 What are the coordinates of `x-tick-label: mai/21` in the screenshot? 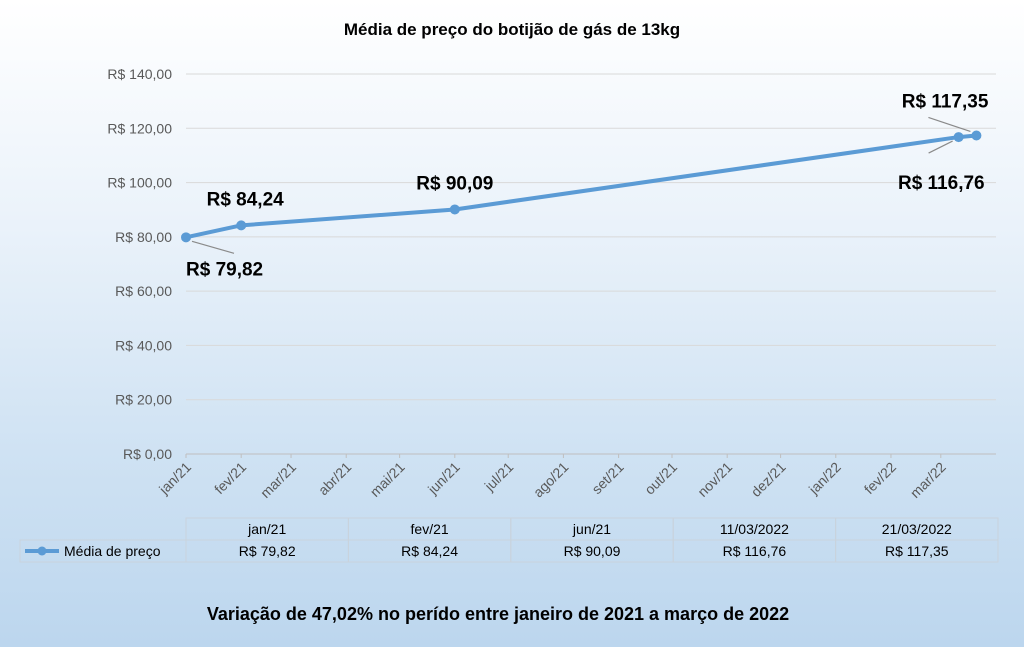 It's located at (387, 479).